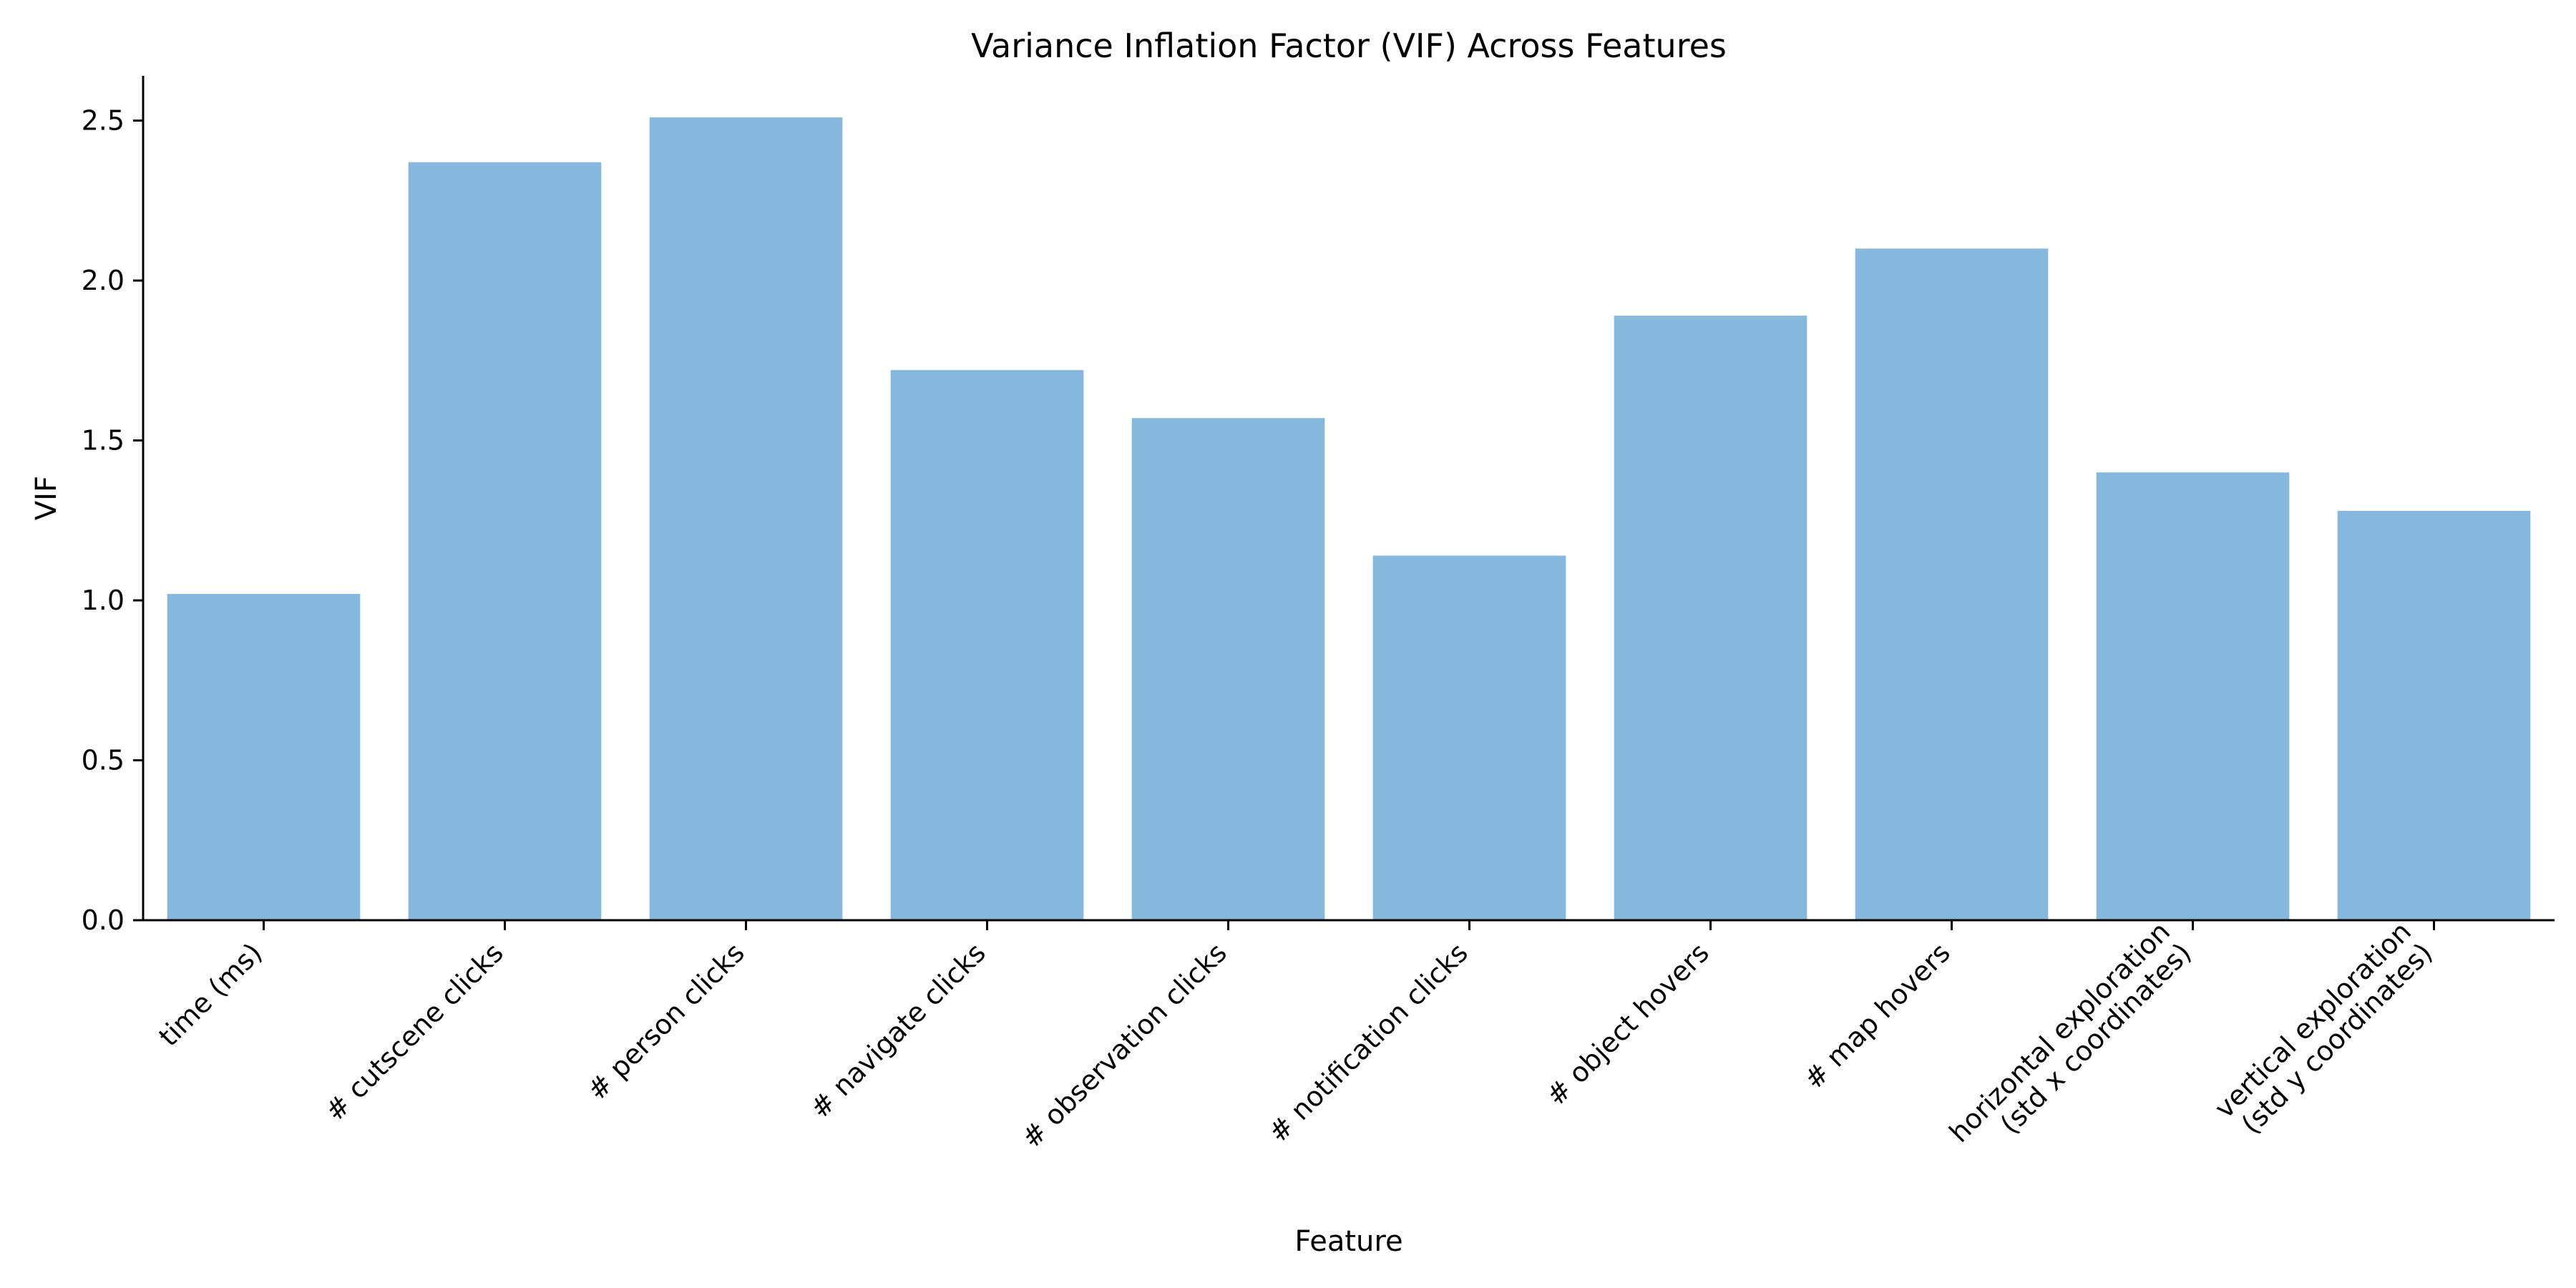 This screenshot has height=1288, width=2576. Describe the element at coordinates (103, 441) in the screenshot. I see `y-tick-label: 1.5` at that location.